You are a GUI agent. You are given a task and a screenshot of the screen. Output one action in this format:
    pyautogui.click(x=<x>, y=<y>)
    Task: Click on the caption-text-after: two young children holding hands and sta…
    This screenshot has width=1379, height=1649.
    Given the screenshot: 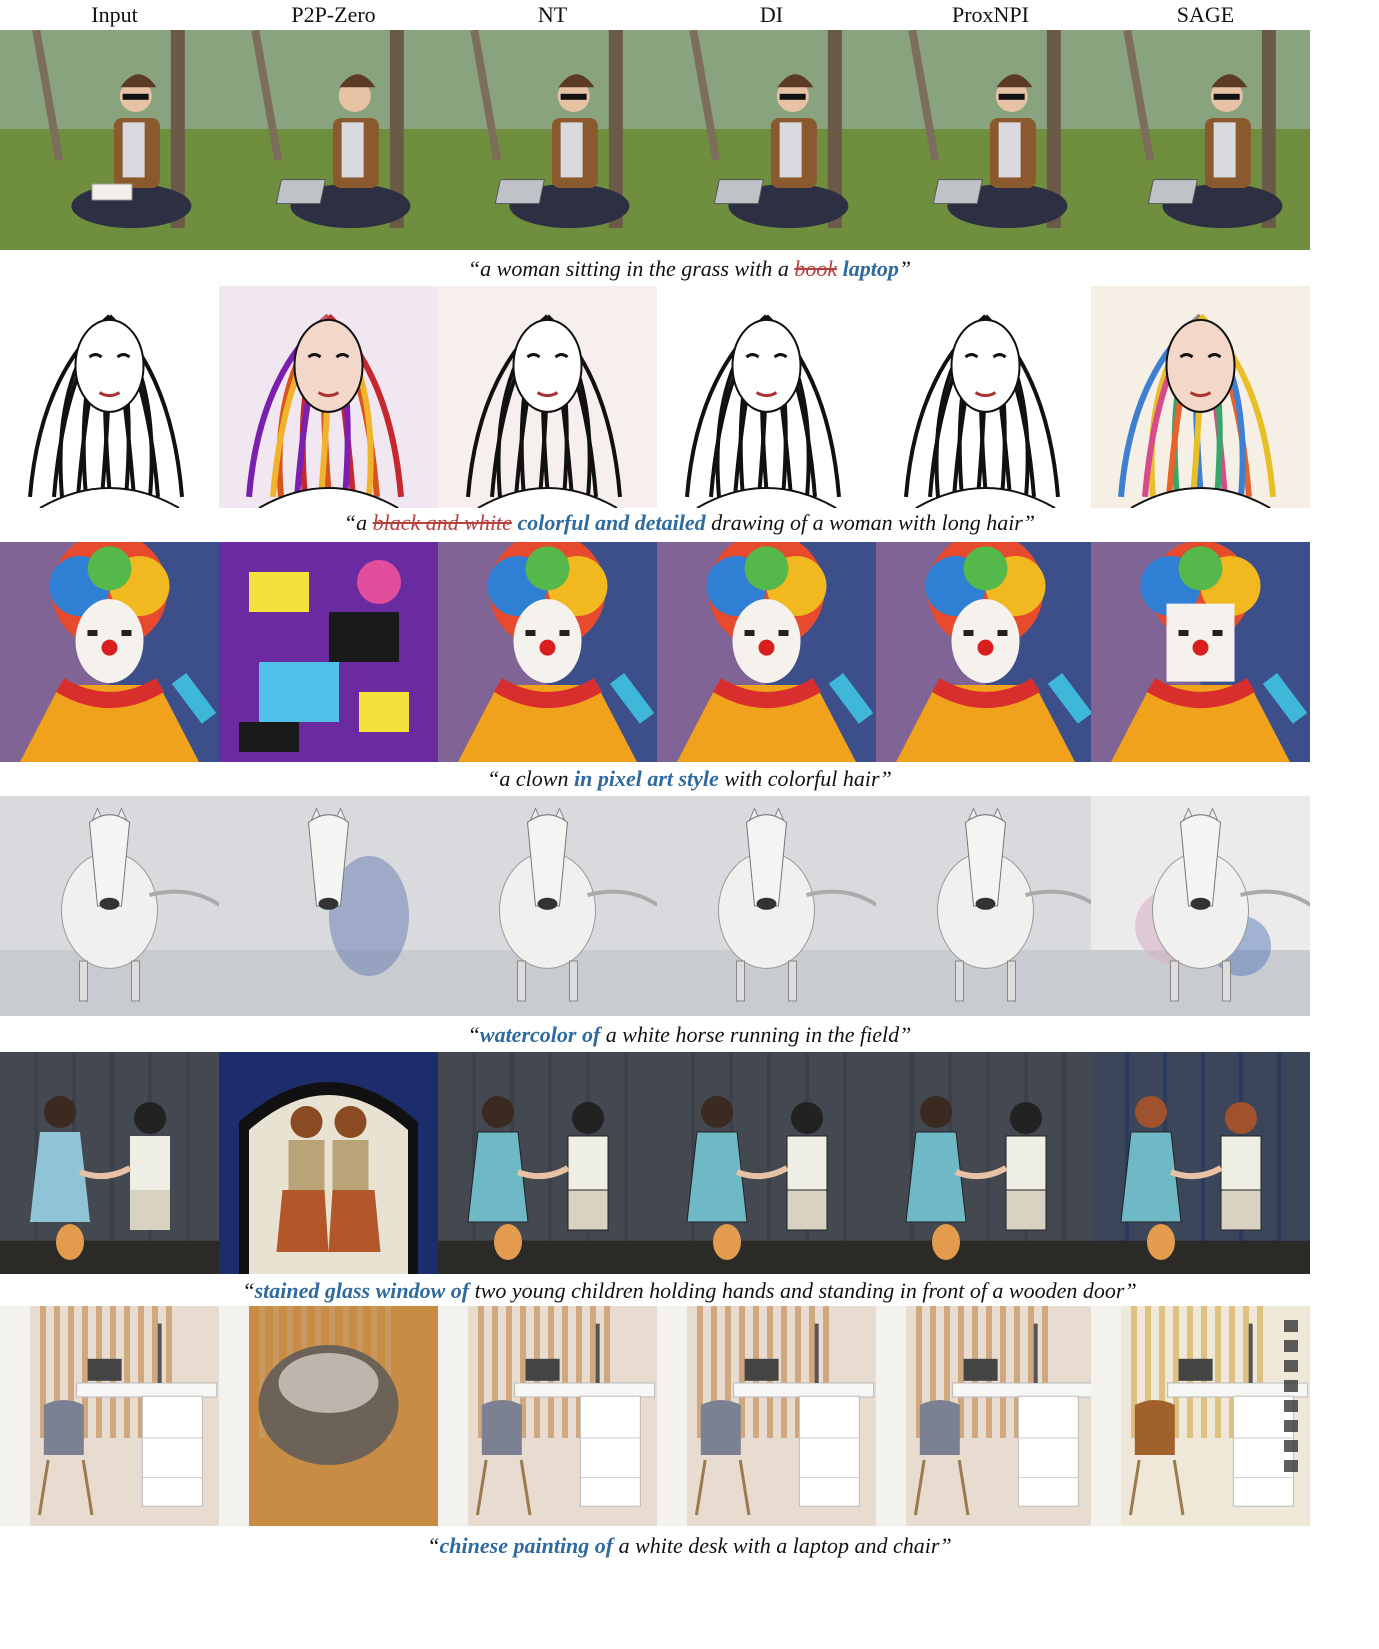 What is the action you would take?
    pyautogui.click(x=797, y=1290)
    